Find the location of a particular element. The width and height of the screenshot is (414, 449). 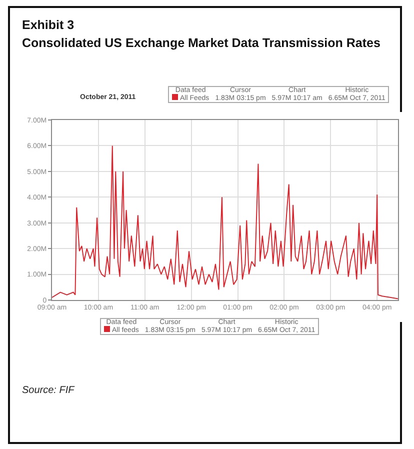

source-note: Source: FIF is located at coordinates (48, 390).